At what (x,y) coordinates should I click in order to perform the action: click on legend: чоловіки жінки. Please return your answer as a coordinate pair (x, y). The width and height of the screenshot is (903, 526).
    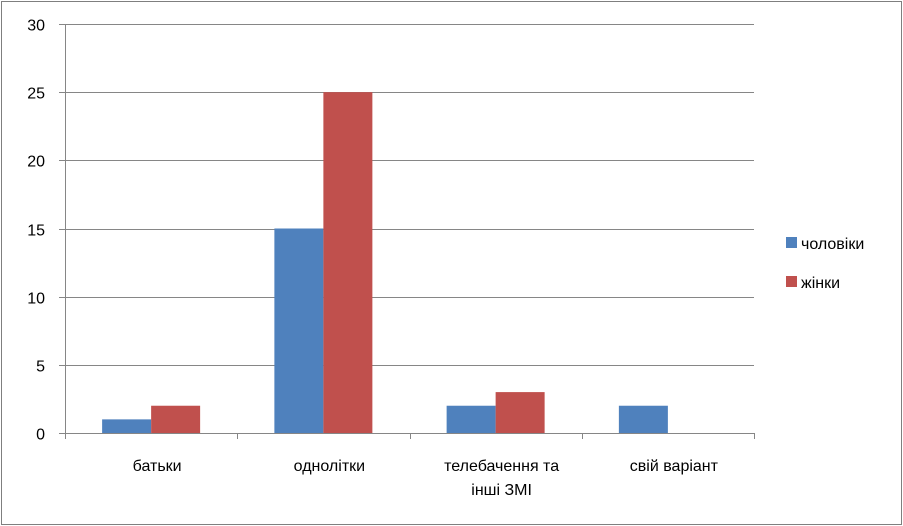
    Looking at the image, I should click on (825, 264).